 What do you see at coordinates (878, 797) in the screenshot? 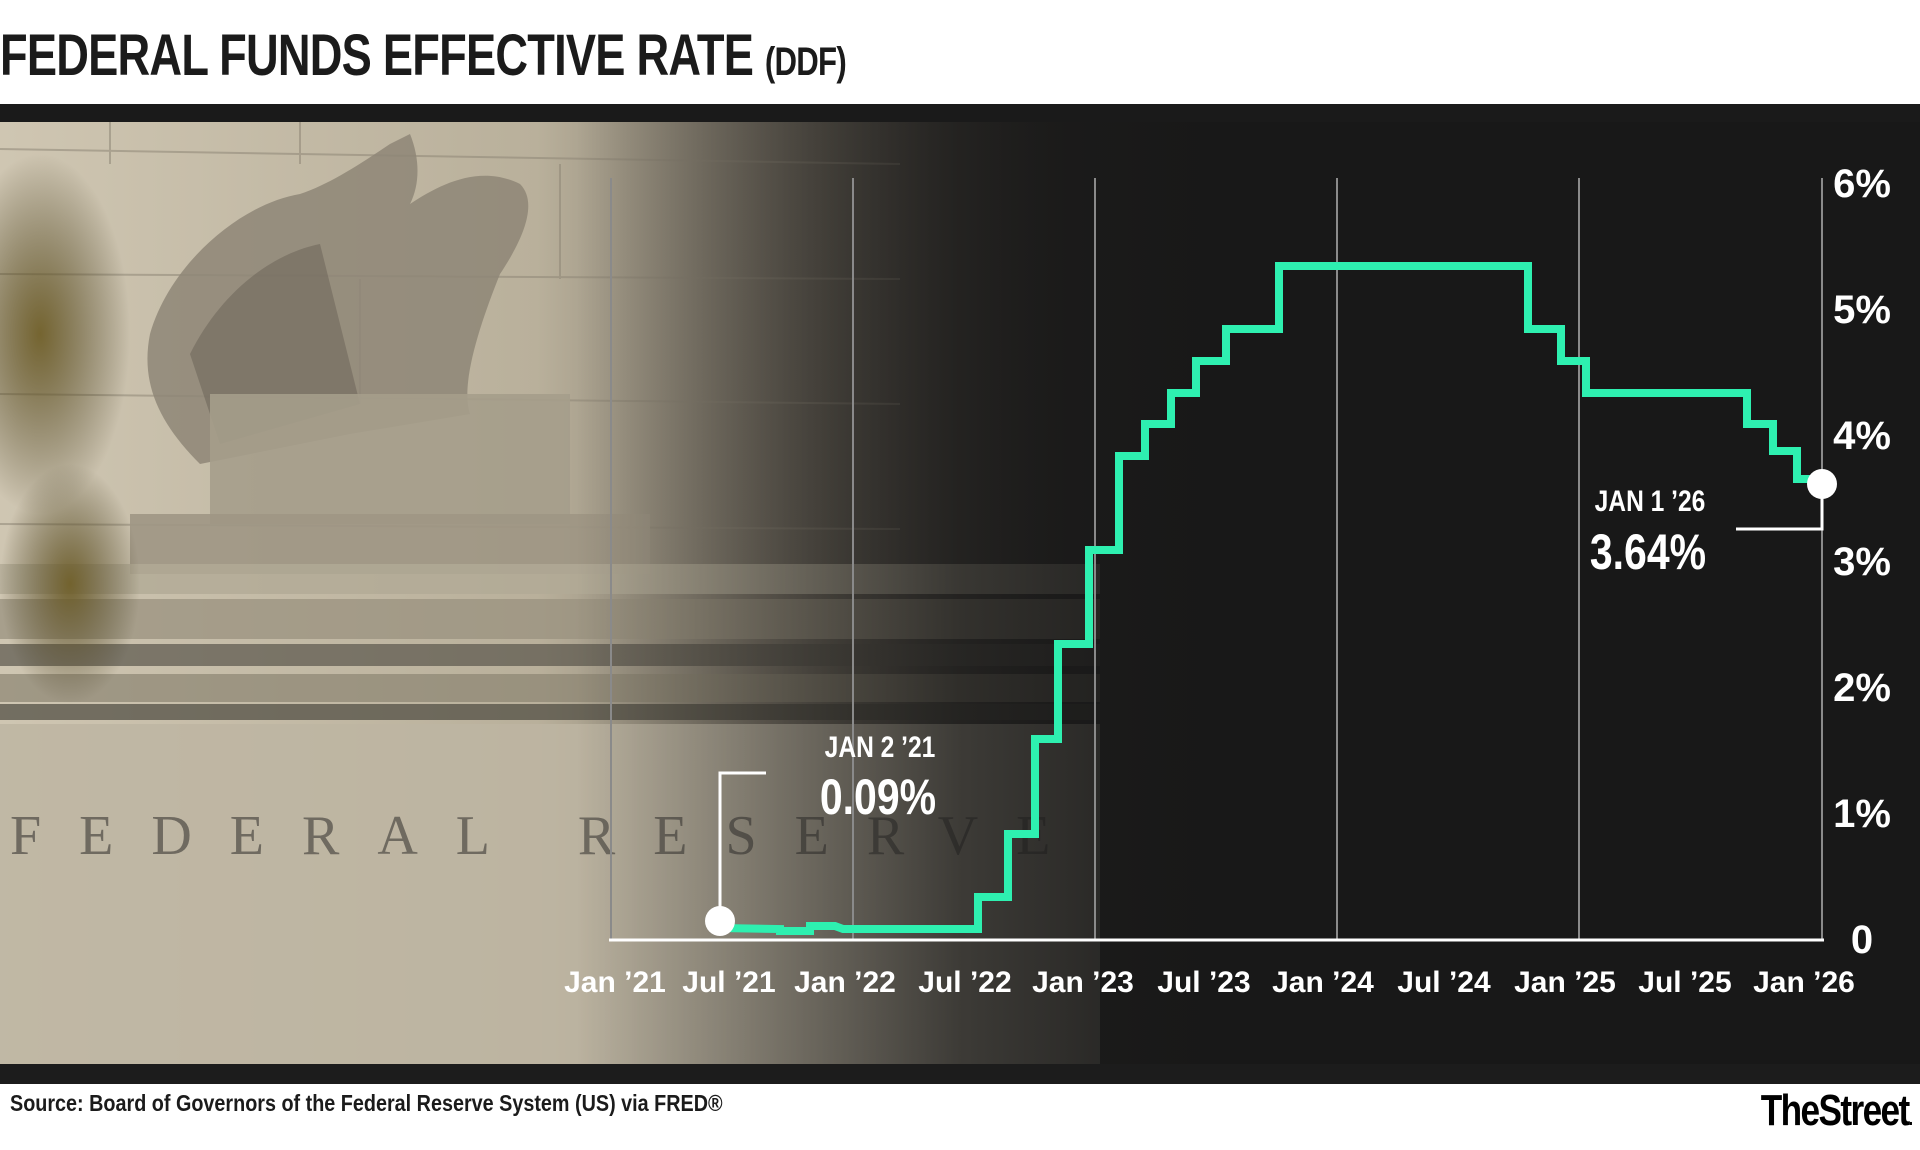
I see `start-value-label: 0.09%` at bounding box center [878, 797].